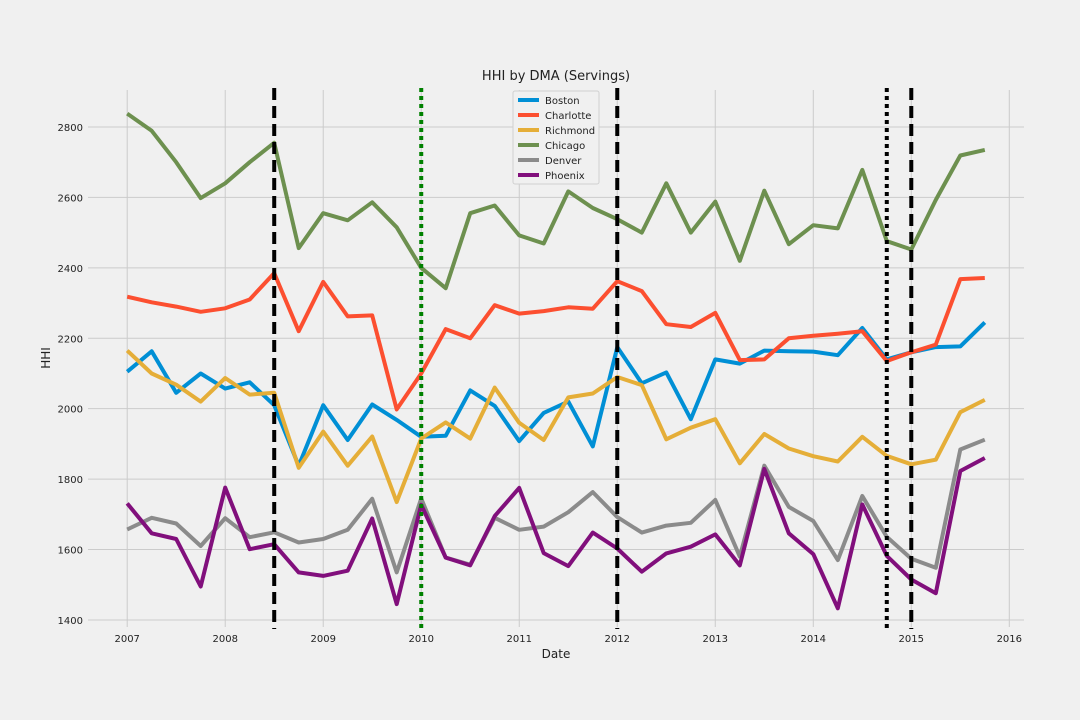  I want to click on x-tick-label: 2010, so click(421, 639).